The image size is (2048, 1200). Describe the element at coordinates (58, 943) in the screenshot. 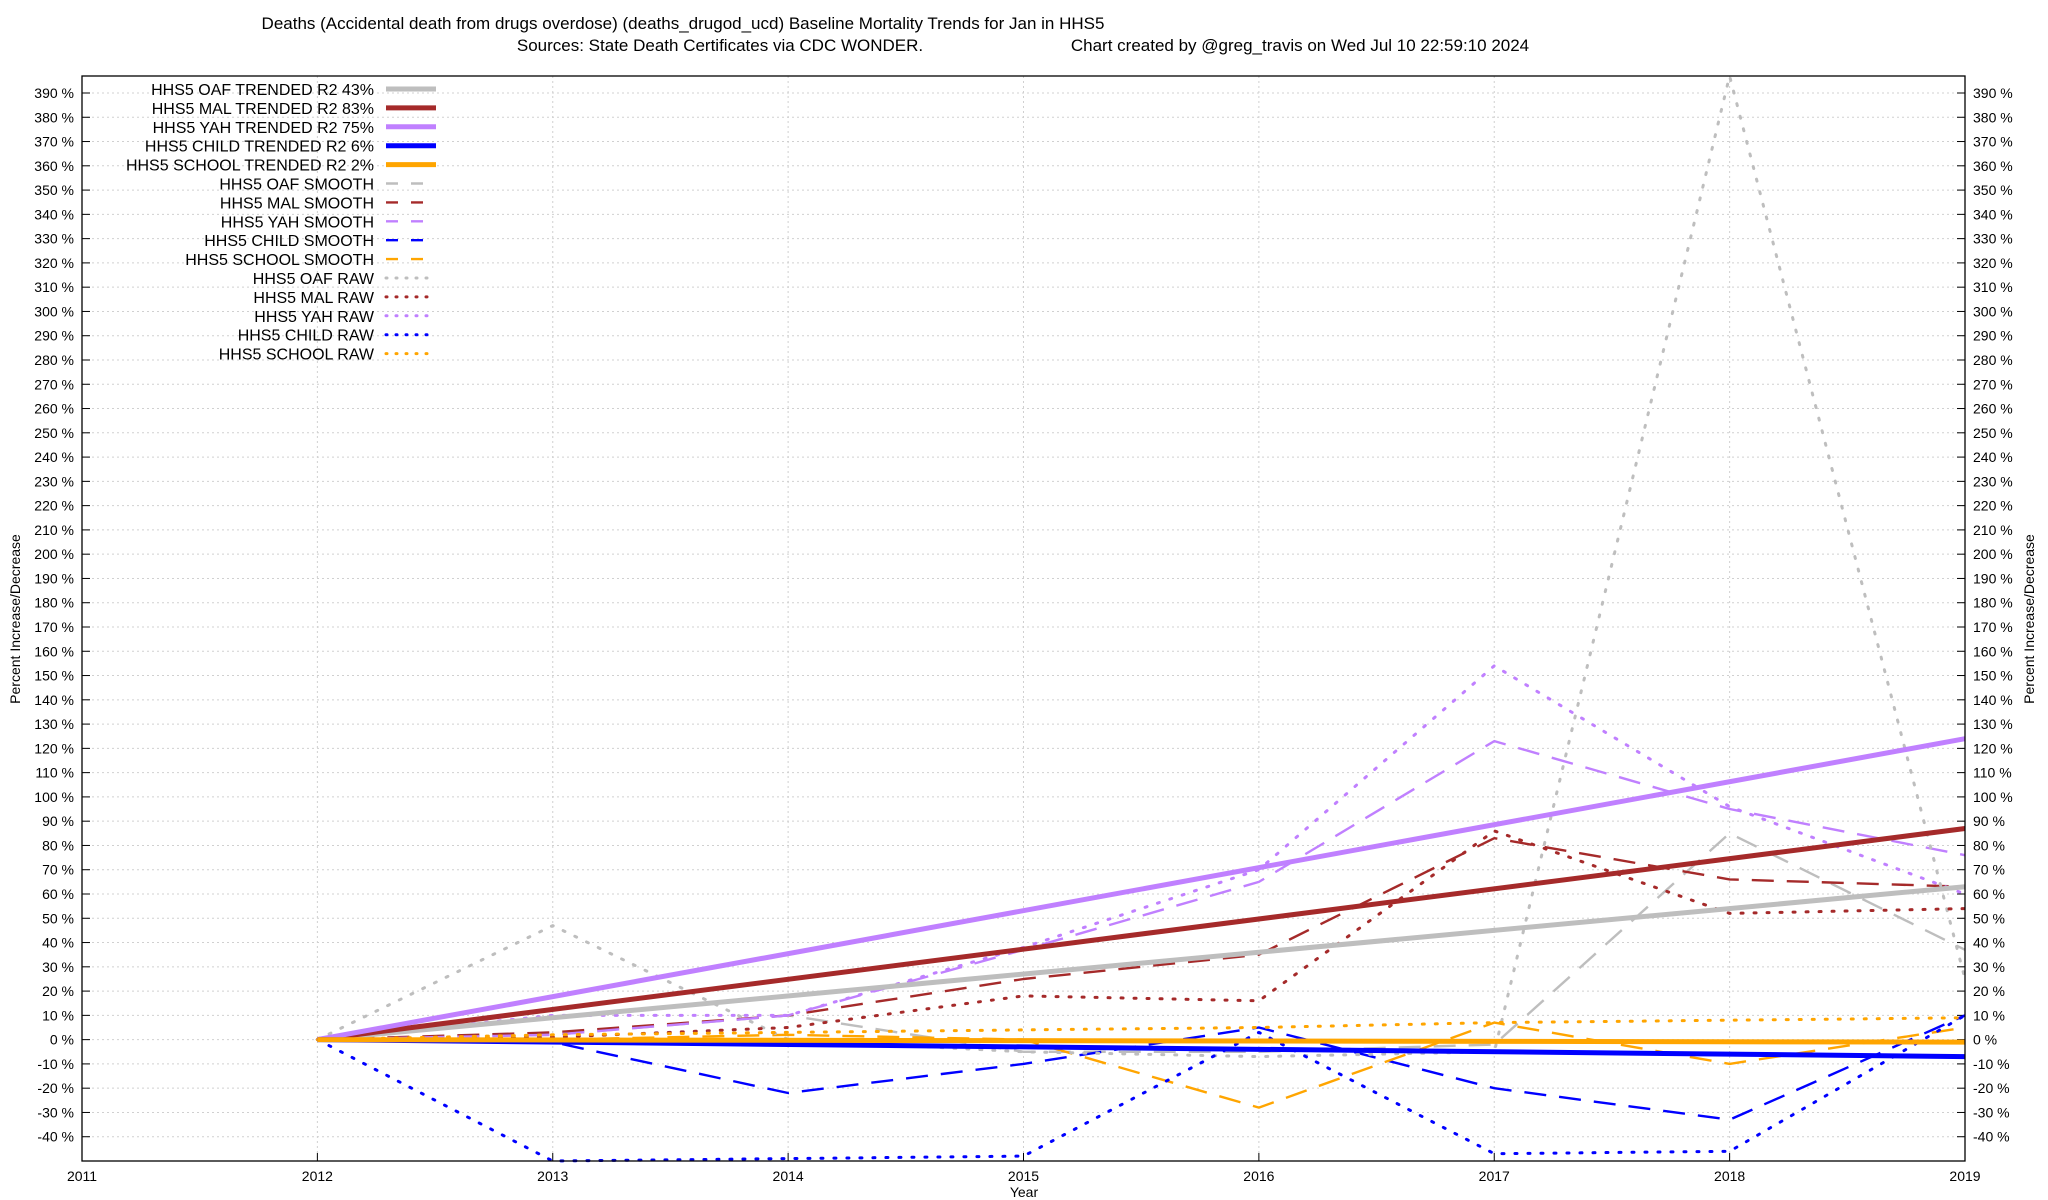

I see `y-tick-label-left: 40 %` at that location.